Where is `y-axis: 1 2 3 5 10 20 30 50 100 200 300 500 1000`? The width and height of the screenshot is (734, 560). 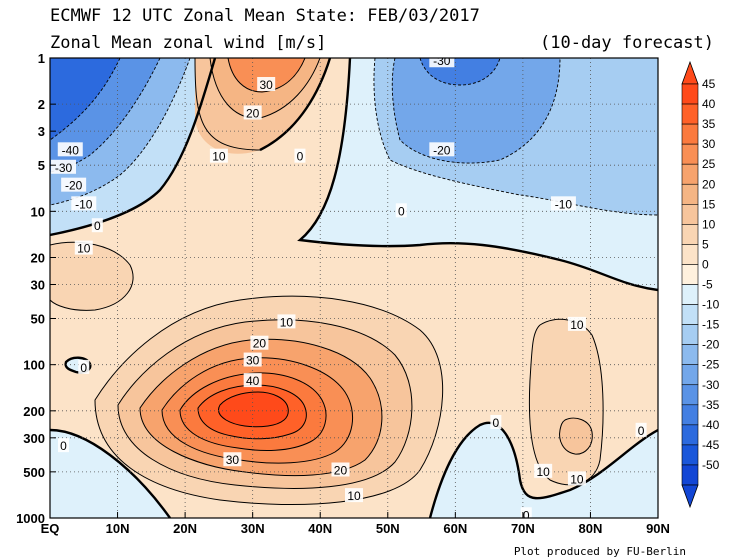 y-axis: 1 2 3 5 10 20 30 50 100 200 300 500 1000 is located at coordinates (36, 288).